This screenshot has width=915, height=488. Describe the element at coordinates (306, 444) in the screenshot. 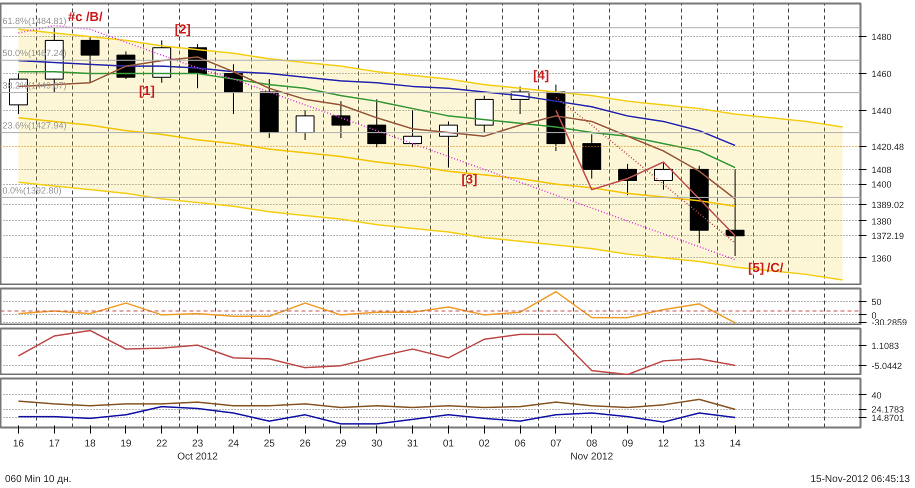

I see `x-tick-label: 26` at that location.